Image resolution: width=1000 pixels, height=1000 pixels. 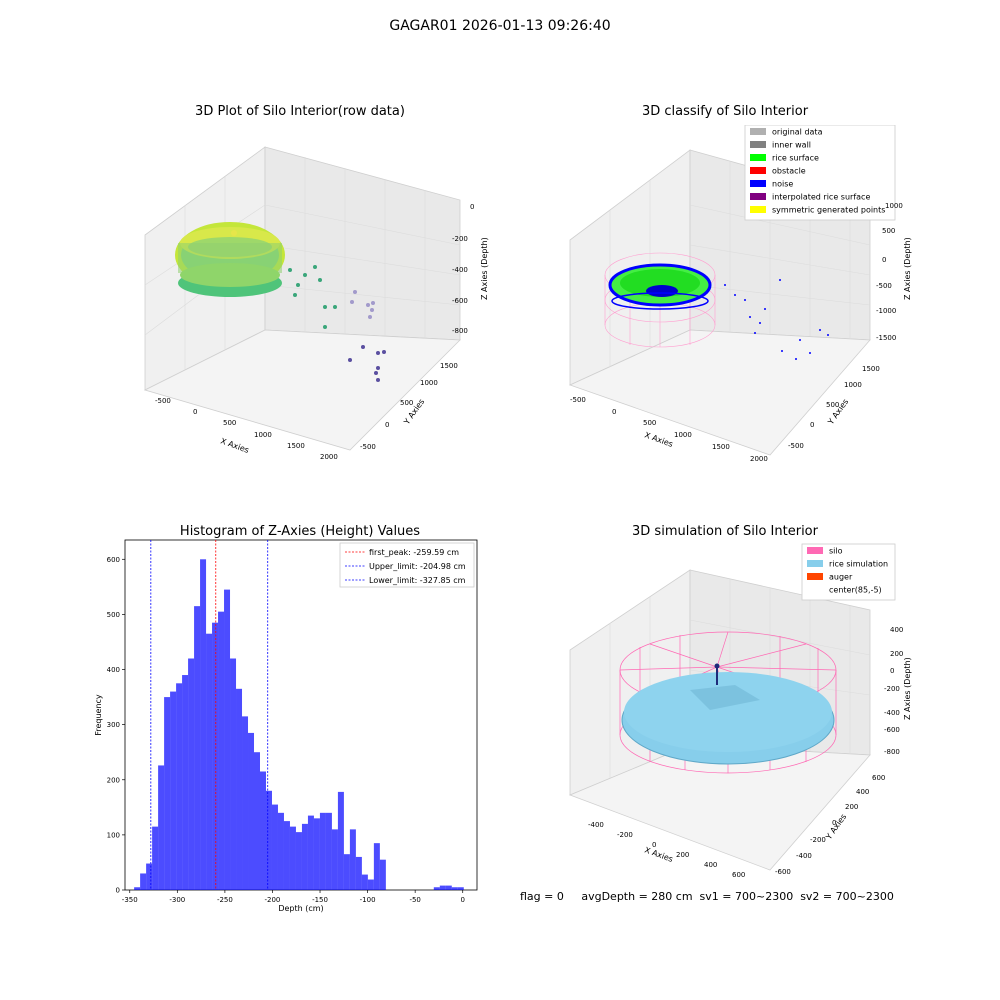 I want to click on histogram-x-axis-label: Depth (cm), so click(x=300, y=908).